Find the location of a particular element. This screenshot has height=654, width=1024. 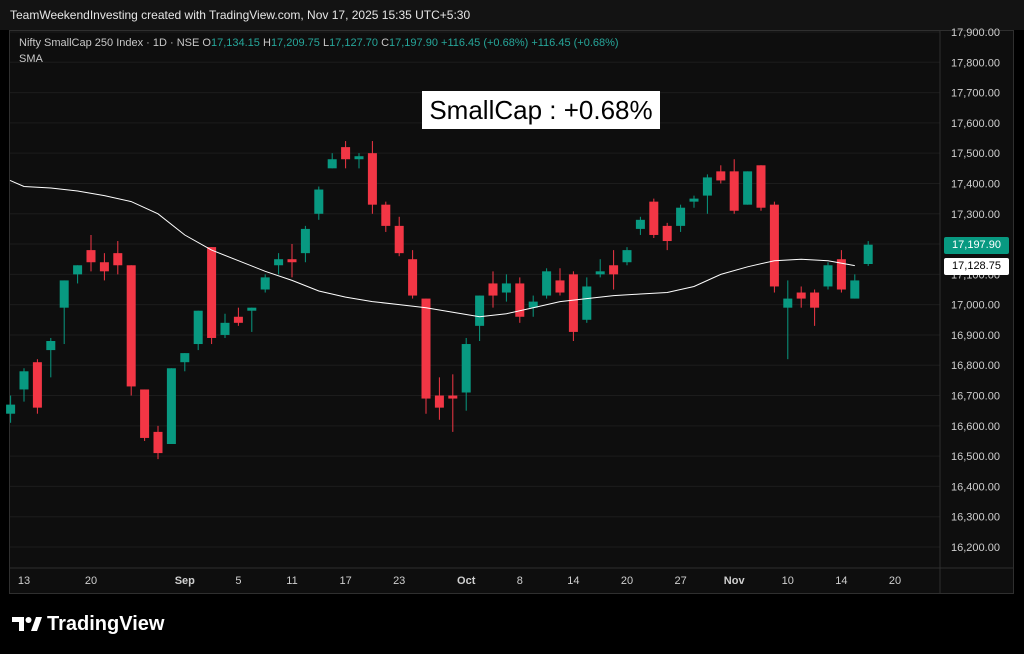

price-tick-label: 17,300.00 is located at coordinates (975, 215).